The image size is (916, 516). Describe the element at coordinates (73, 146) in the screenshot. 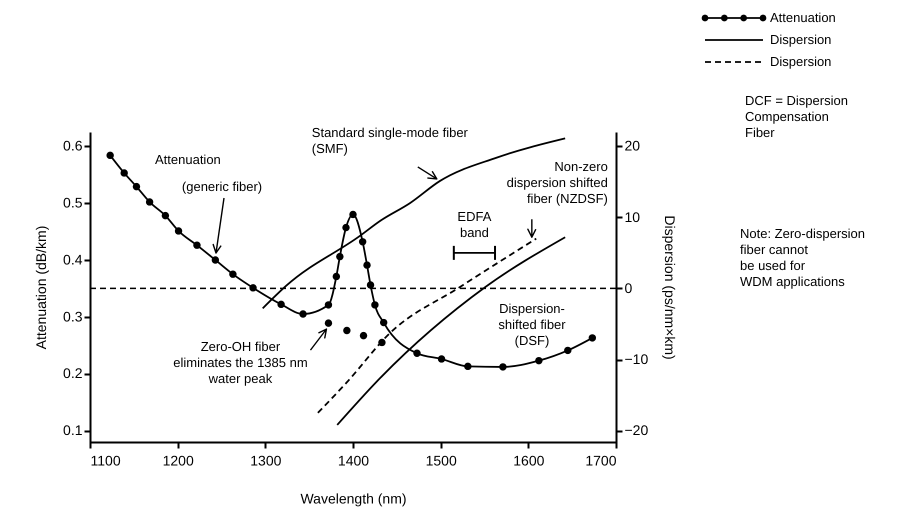

I see `y-tick-label: 0.6` at that location.